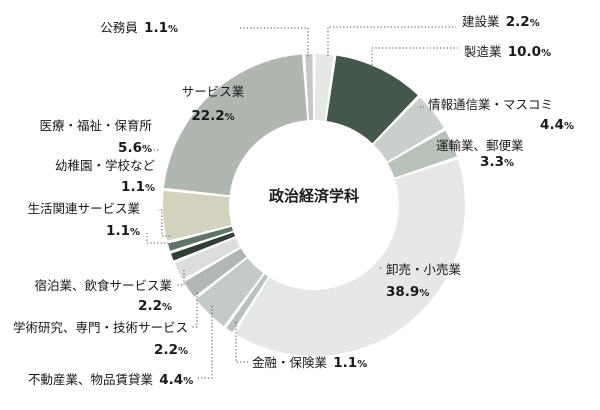 This screenshot has height=410, width=600. Describe the element at coordinates (138, 187) in the screenshot. I see `slice-value-10: 1.1%` at that location.